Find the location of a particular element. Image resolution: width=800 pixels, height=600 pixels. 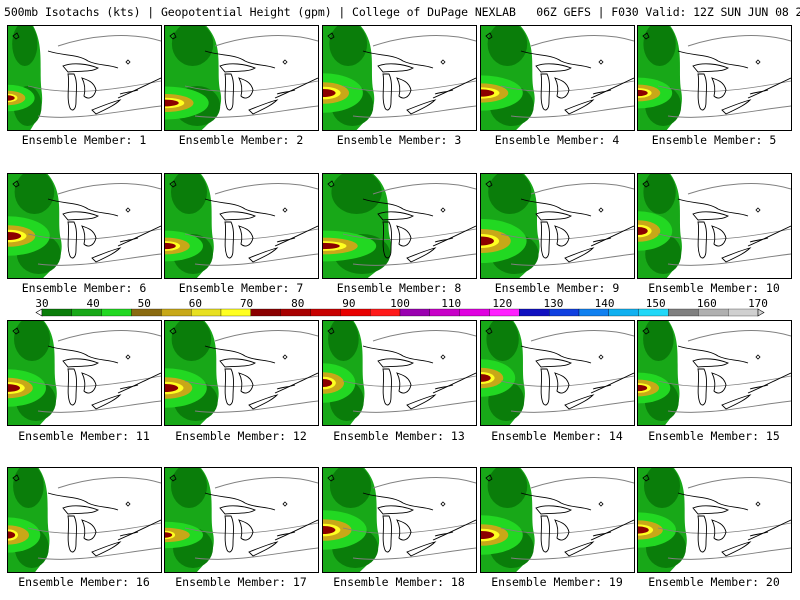

colorbar-tick-label: 130 is located at coordinates (553, 304).